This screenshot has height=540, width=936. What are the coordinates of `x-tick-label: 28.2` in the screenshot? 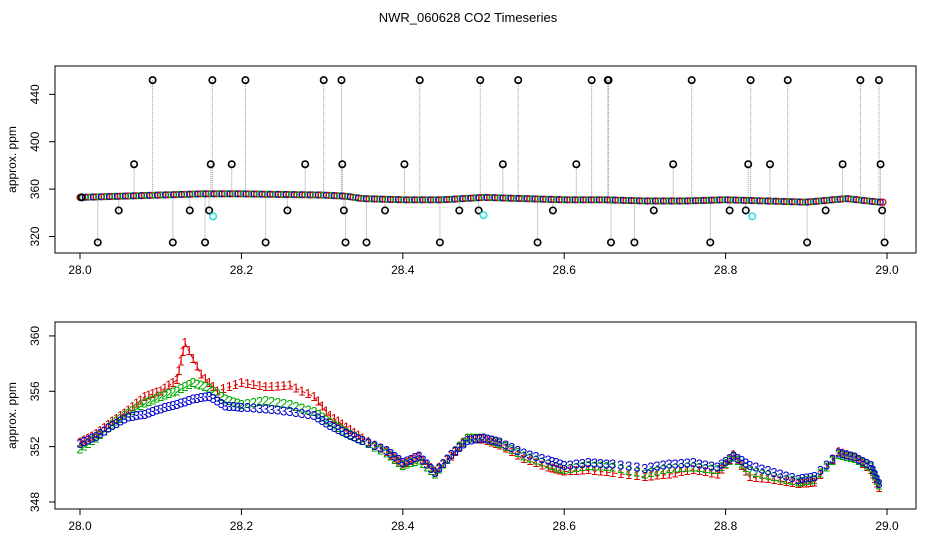 It's located at (242, 270).